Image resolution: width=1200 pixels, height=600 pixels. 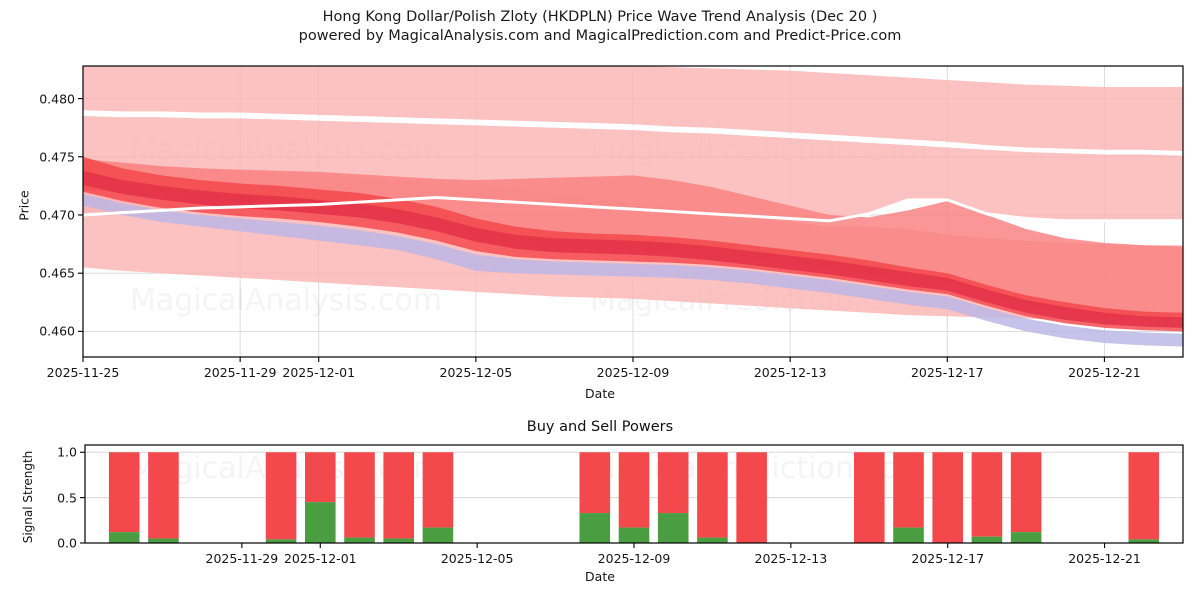 I want to click on buy-sell-chart-title: Buy and Sell Powers, so click(x=600, y=427).